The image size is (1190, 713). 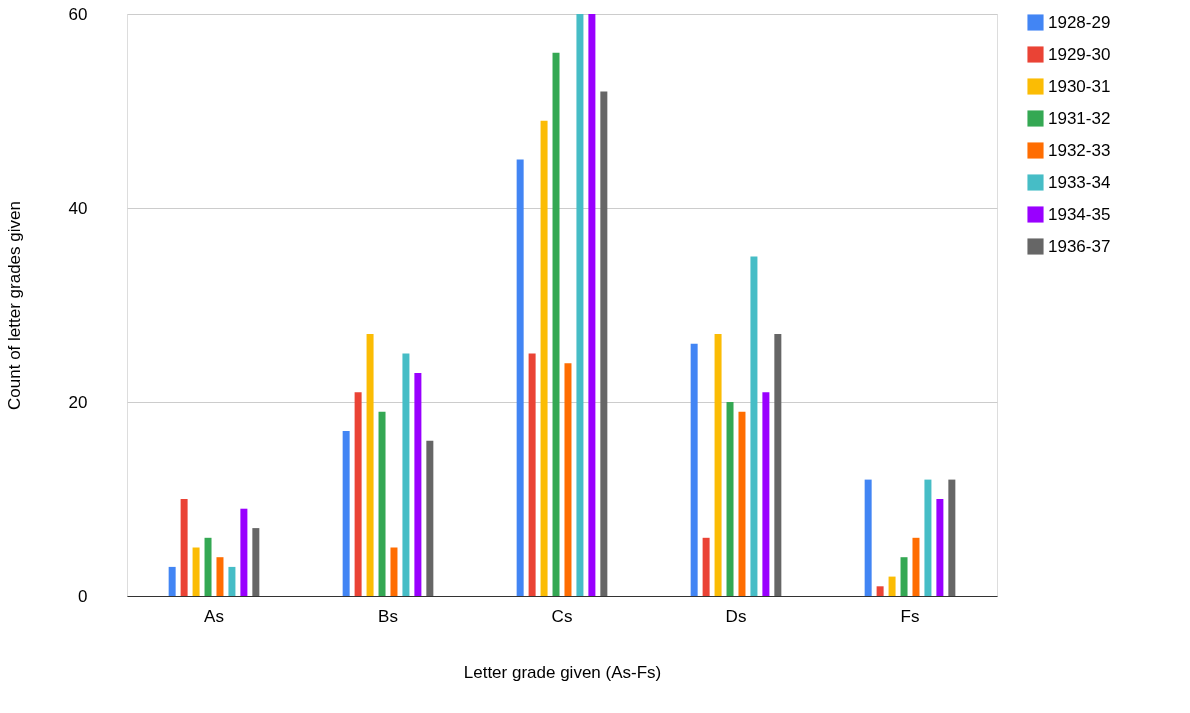 What do you see at coordinates (78, 14) in the screenshot?
I see `y-tick-label: 60` at bounding box center [78, 14].